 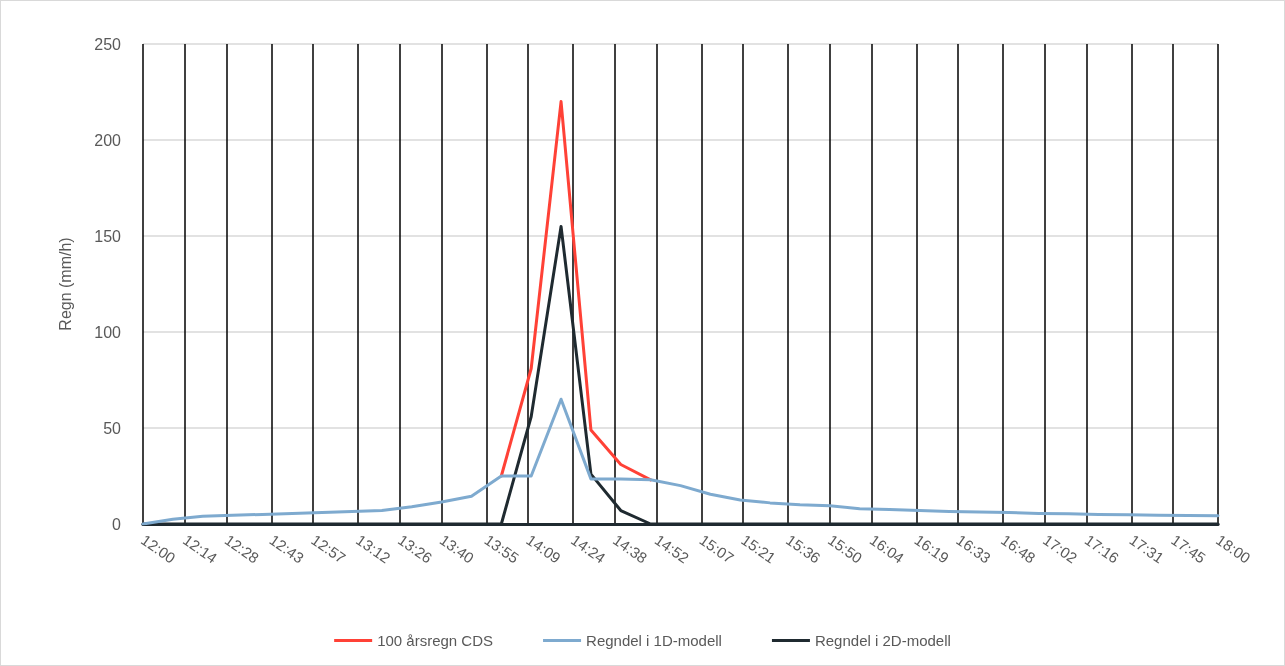 What do you see at coordinates (882, 640) in the screenshot?
I see `legend-label: Regndel i 2D-modell` at bounding box center [882, 640].